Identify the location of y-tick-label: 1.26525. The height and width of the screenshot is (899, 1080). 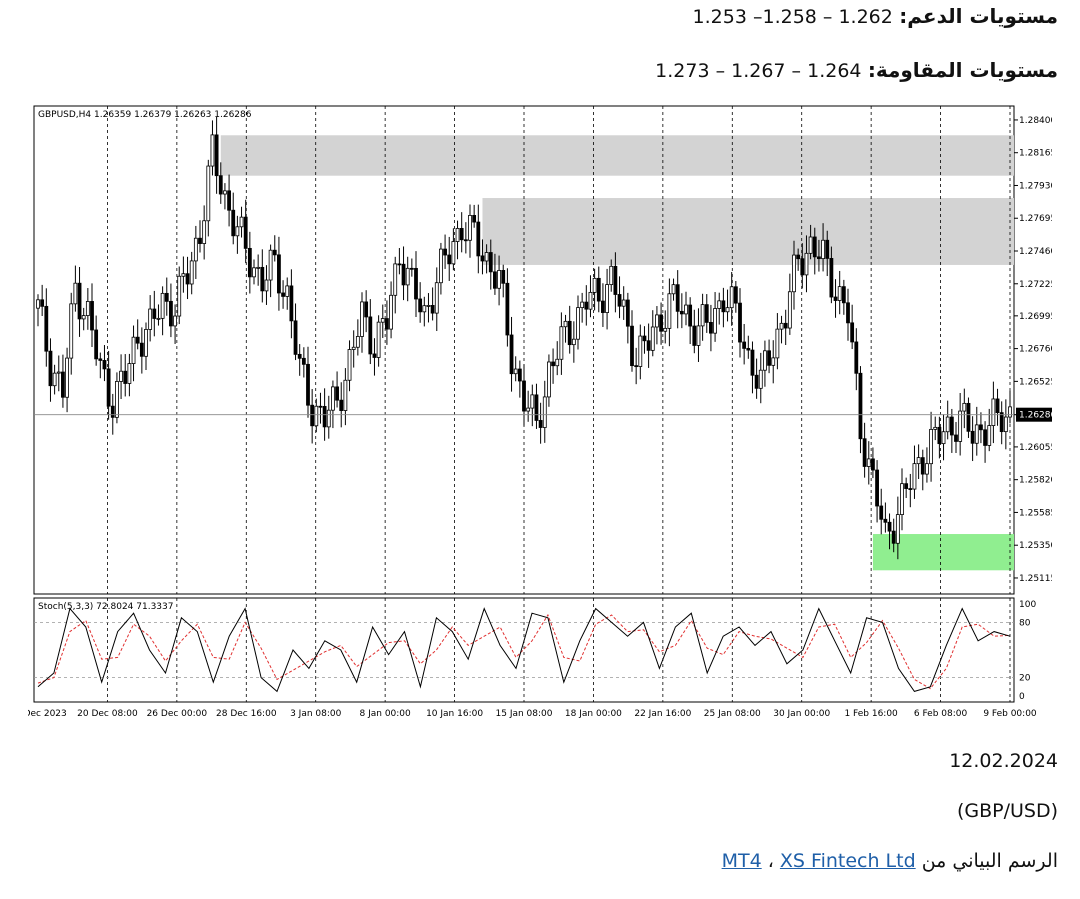
(1035, 382).